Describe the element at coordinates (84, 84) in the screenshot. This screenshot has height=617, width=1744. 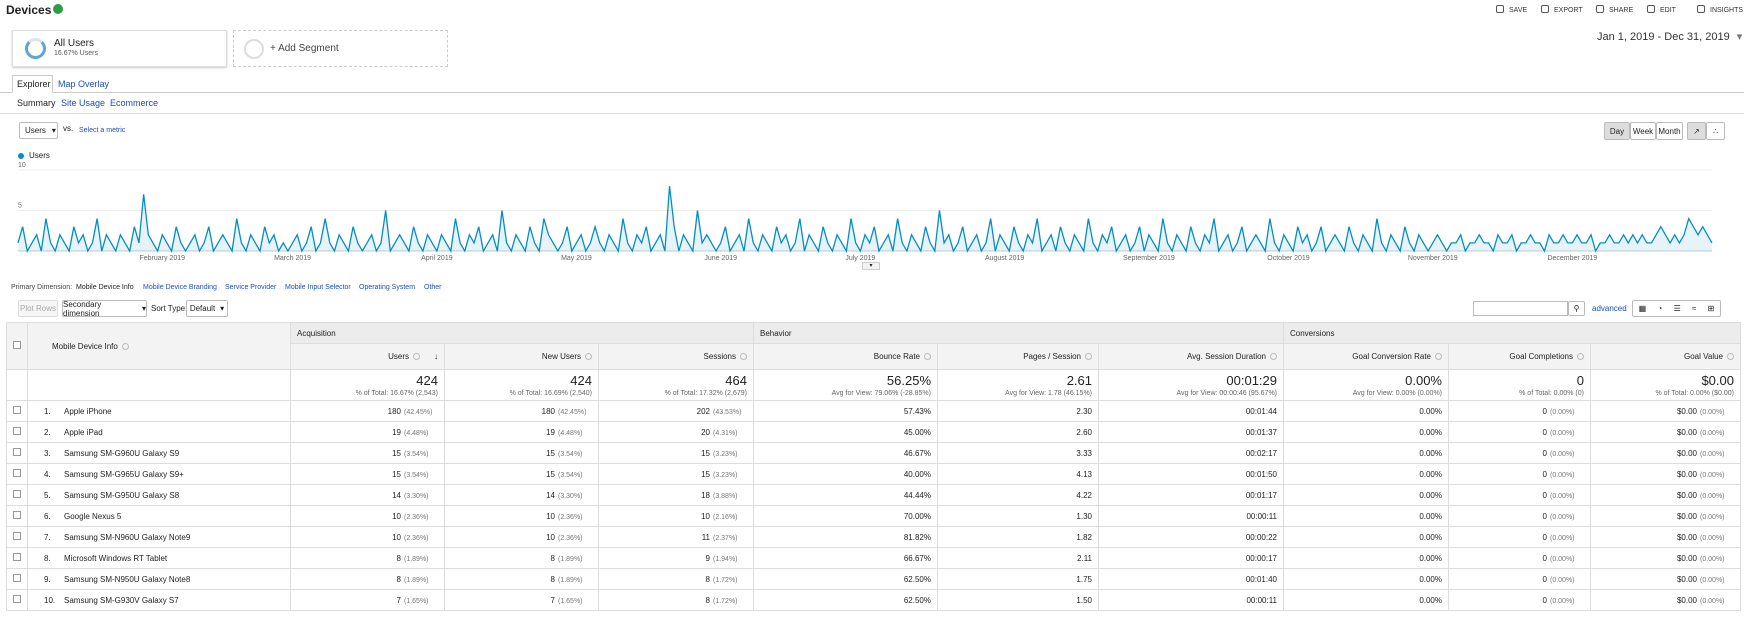
I see `tab: Map Overlay` at that location.